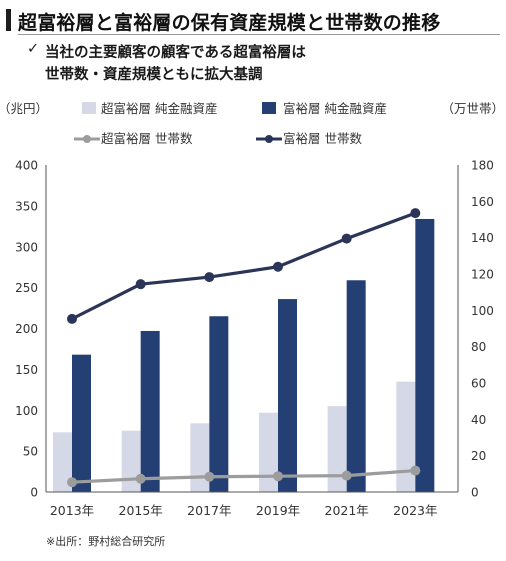 This screenshot has width=506, height=561. What do you see at coordinates (26, 370) in the screenshot?
I see `y-tick-label: 150` at bounding box center [26, 370].